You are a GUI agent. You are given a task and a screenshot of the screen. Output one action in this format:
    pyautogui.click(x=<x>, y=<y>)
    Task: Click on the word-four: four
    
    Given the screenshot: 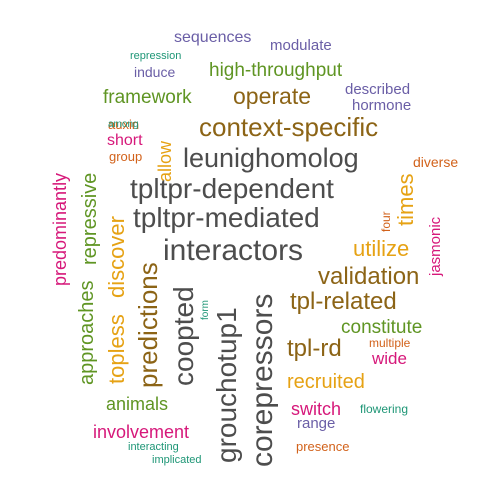 What is the action you would take?
    pyautogui.click(x=386, y=221)
    